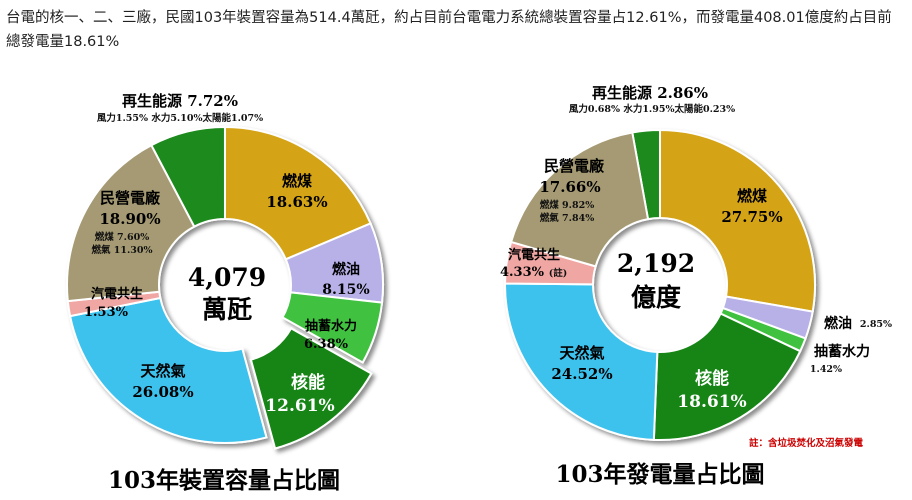 The image size is (912, 500). I want to click on generation-footnote: 註：含垃圾焚化及沼氣發電, so click(806, 443).